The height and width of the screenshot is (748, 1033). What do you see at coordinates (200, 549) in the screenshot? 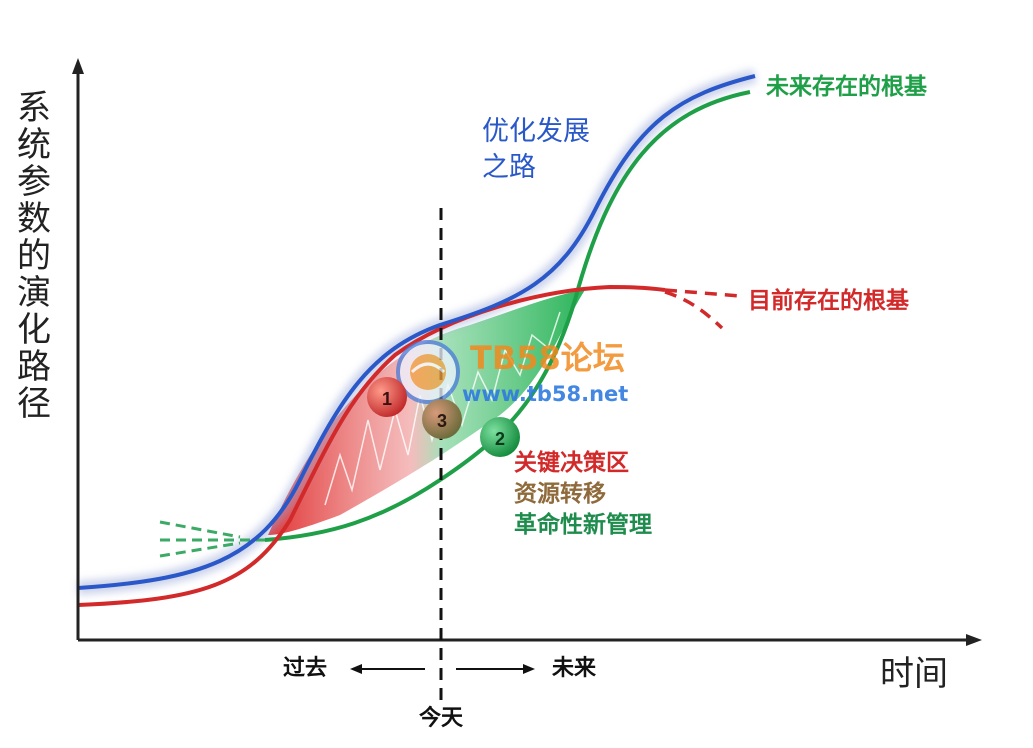
I see `green-dashed-tail-lower` at bounding box center [200, 549].